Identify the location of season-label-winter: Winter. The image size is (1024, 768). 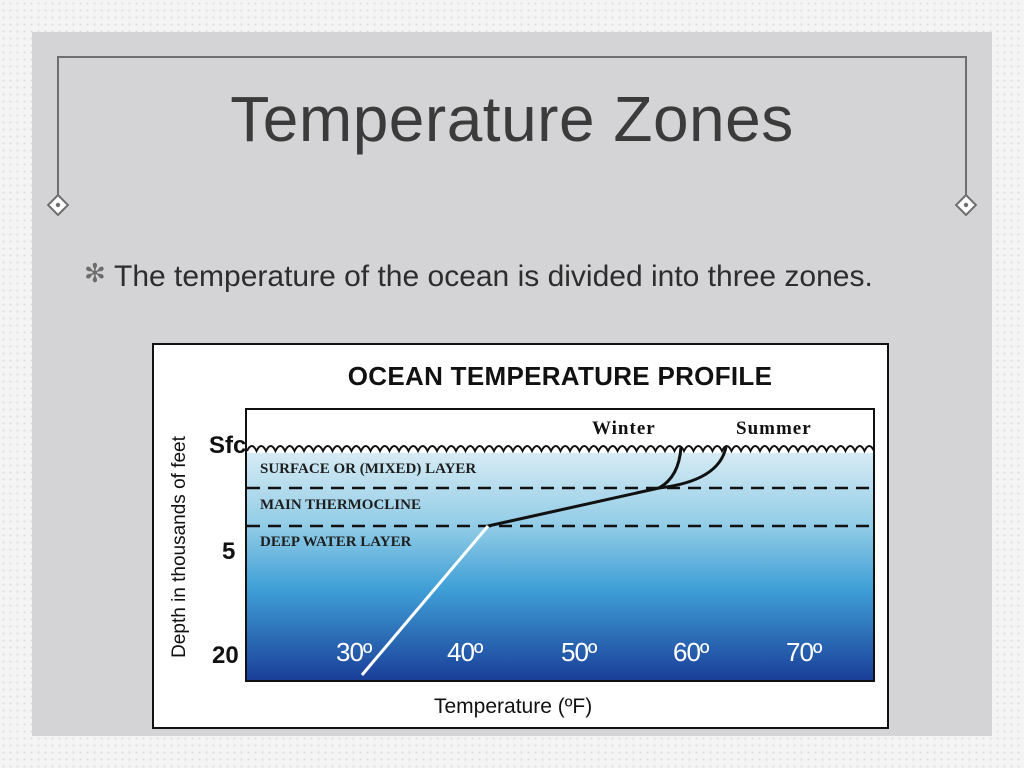
(624, 428).